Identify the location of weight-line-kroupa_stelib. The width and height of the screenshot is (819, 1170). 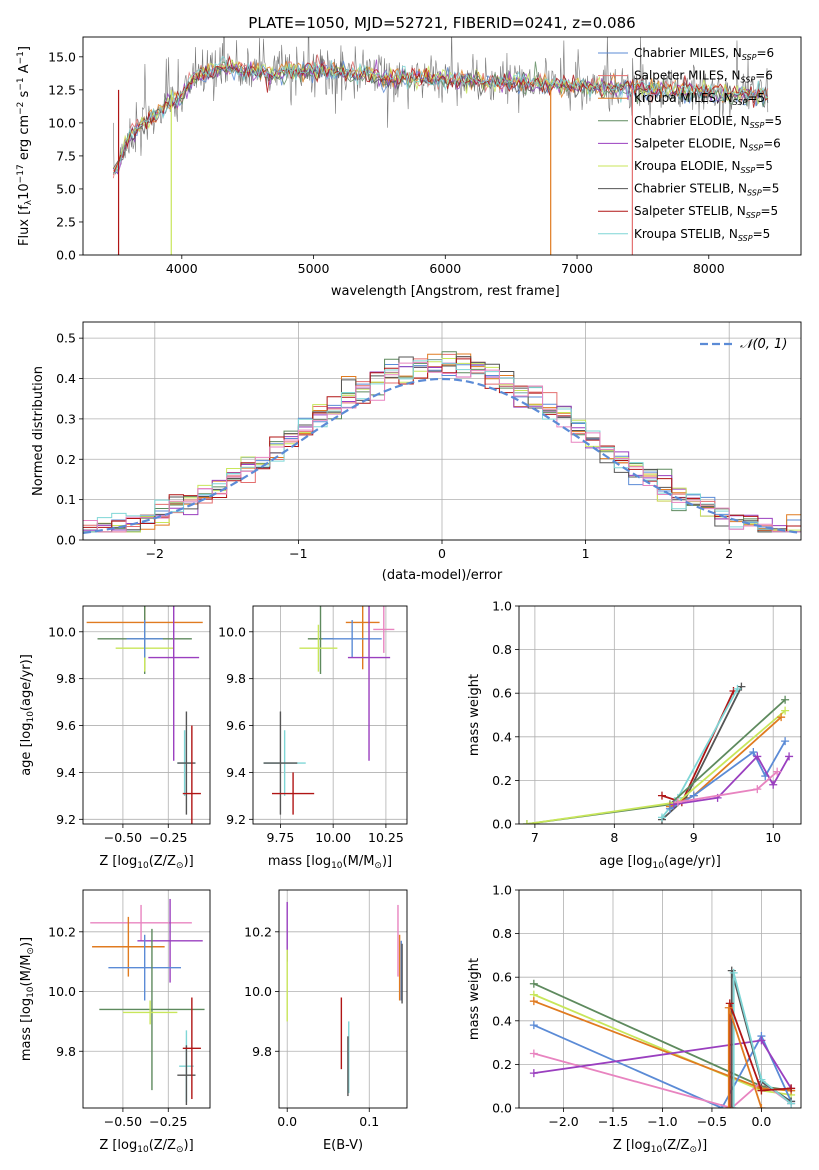
(762, 1040).